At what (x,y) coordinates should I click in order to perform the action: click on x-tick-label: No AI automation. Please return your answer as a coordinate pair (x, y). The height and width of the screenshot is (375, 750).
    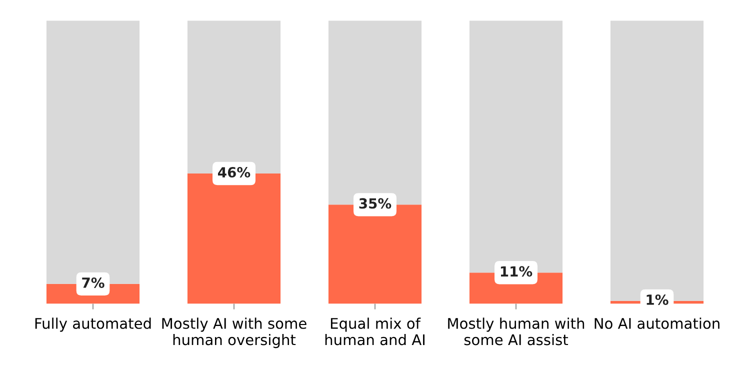
    Looking at the image, I should click on (657, 323).